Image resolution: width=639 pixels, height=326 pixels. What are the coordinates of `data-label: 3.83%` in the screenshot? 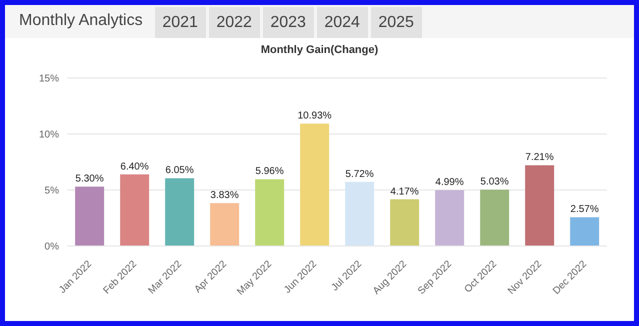 It's located at (224, 196).